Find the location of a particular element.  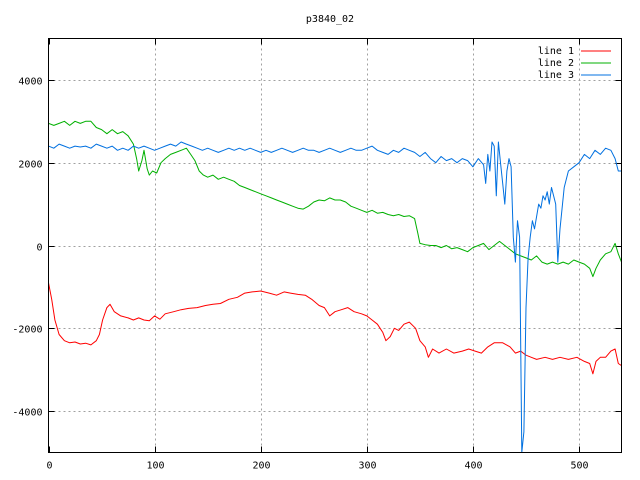

x-tick-label: 0 is located at coordinates (49, 466).